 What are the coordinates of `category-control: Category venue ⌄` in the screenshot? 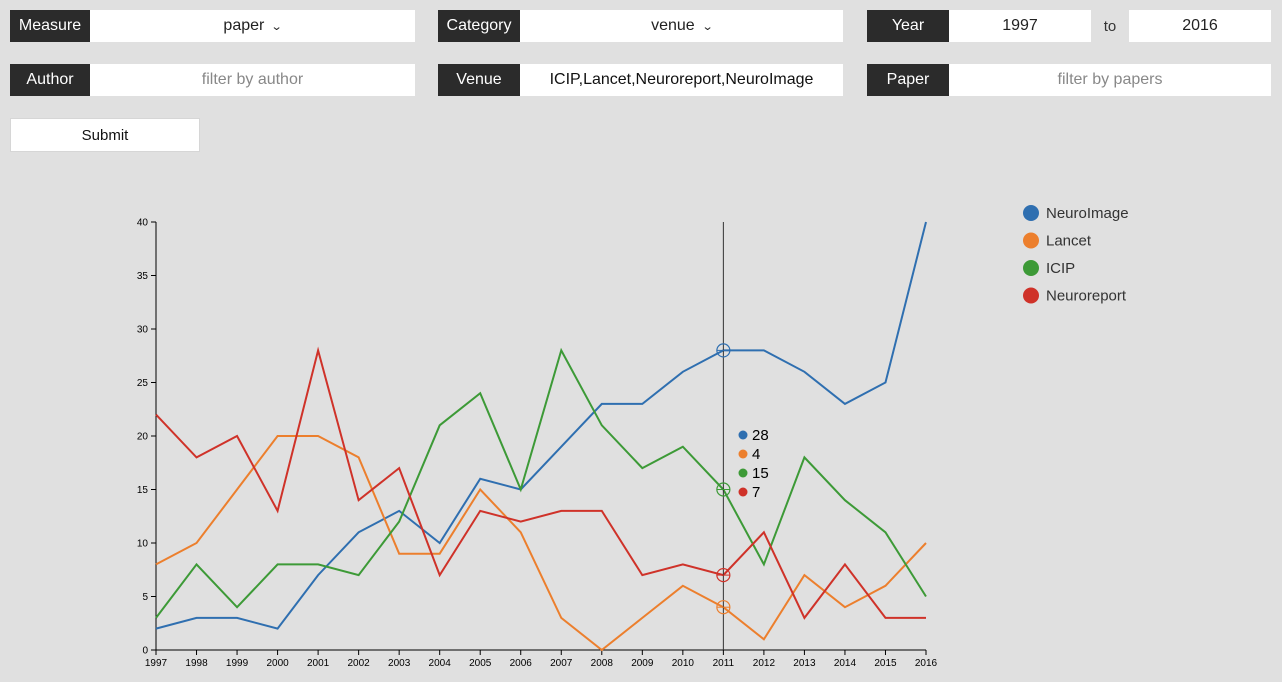 It's located at (640, 26).